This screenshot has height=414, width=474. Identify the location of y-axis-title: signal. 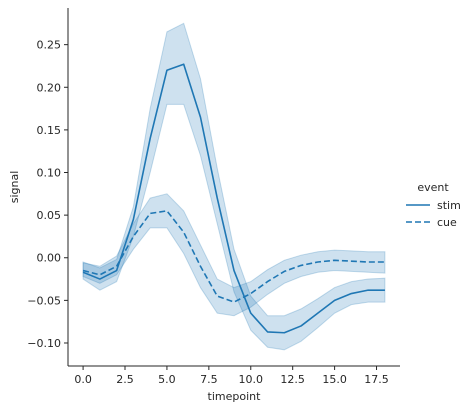
(14, 187).